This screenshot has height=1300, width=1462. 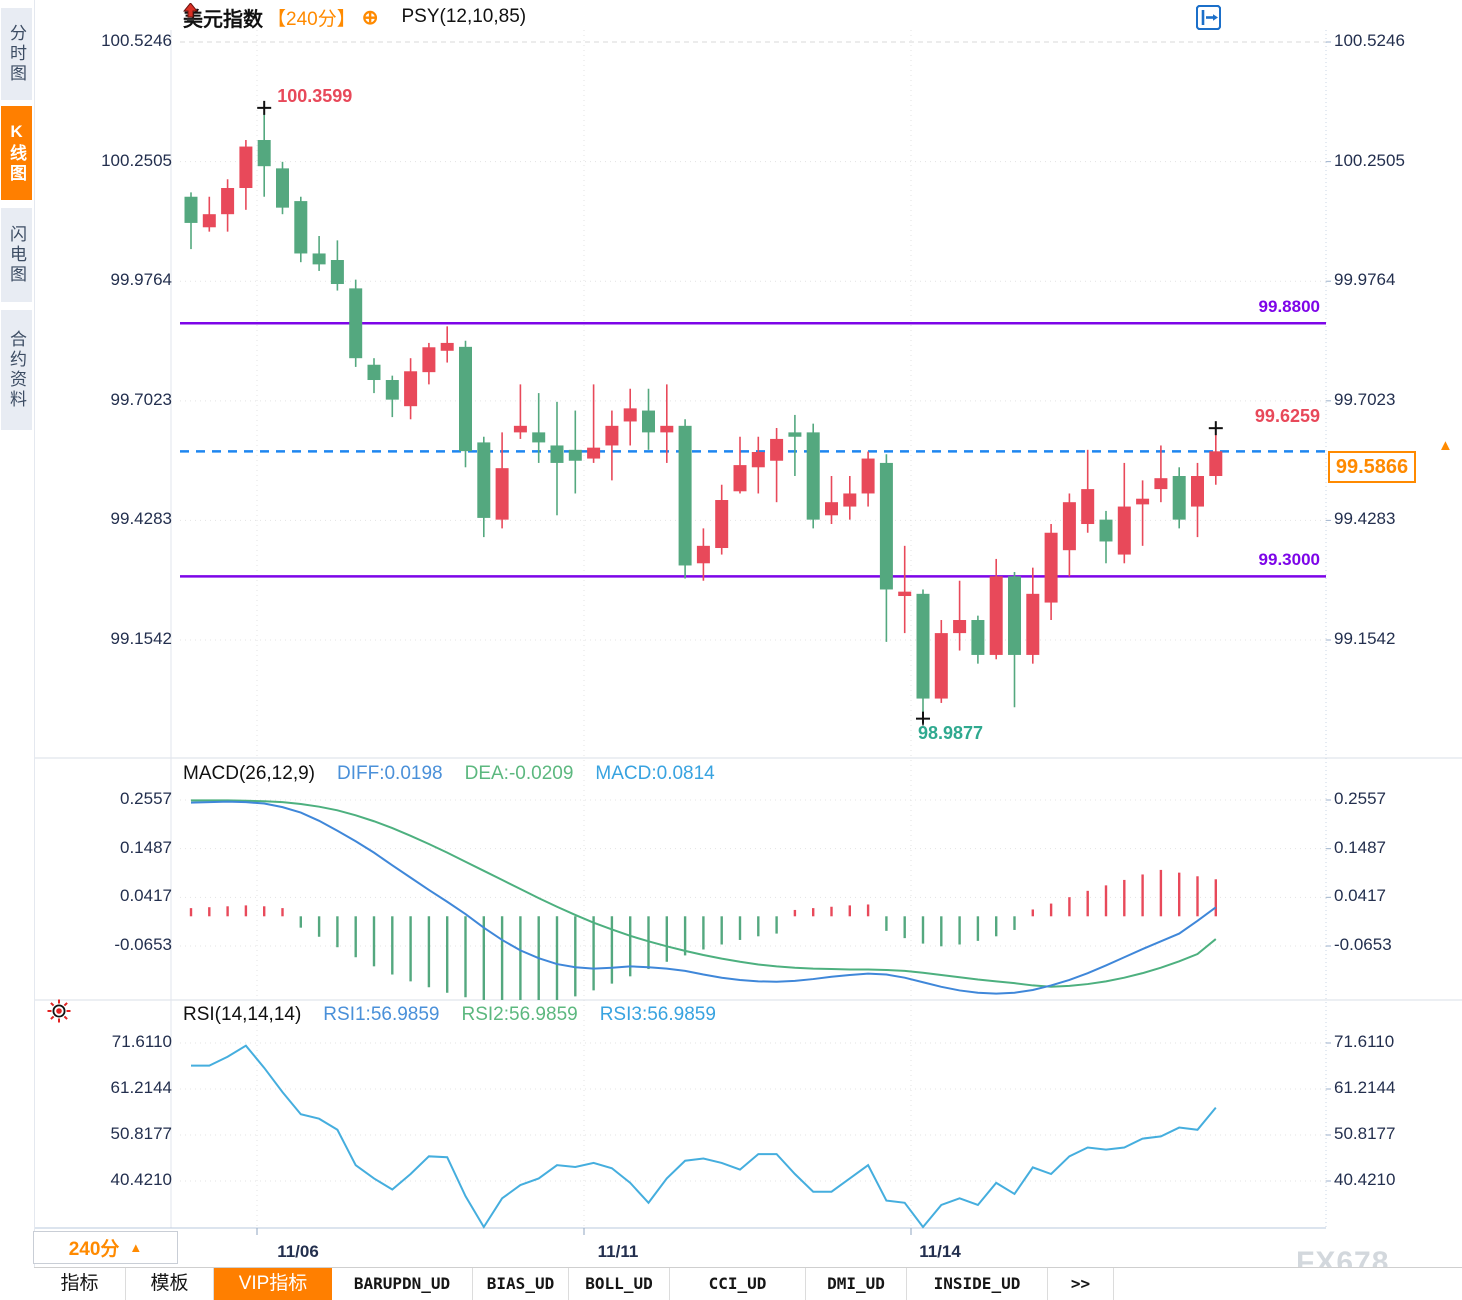 I want to click on rsi-title: RSI(14,14,14), so click(x=242, y=1014).